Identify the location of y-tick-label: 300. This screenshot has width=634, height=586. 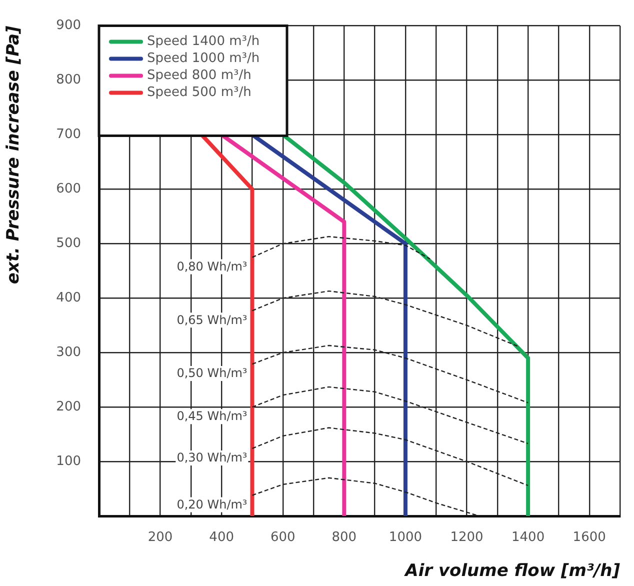
(68, 352).